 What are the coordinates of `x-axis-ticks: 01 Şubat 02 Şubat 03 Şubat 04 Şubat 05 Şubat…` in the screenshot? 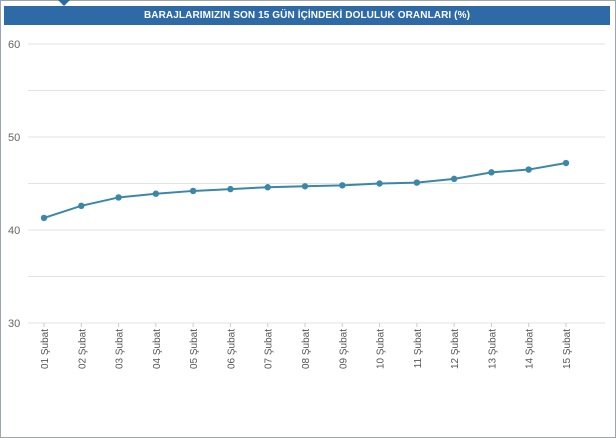 It's located at (306, 346).